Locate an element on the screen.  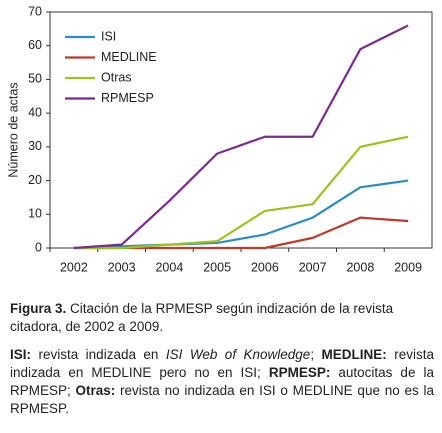
legend-label: MEDLINE is located at coordinates (129, 57).